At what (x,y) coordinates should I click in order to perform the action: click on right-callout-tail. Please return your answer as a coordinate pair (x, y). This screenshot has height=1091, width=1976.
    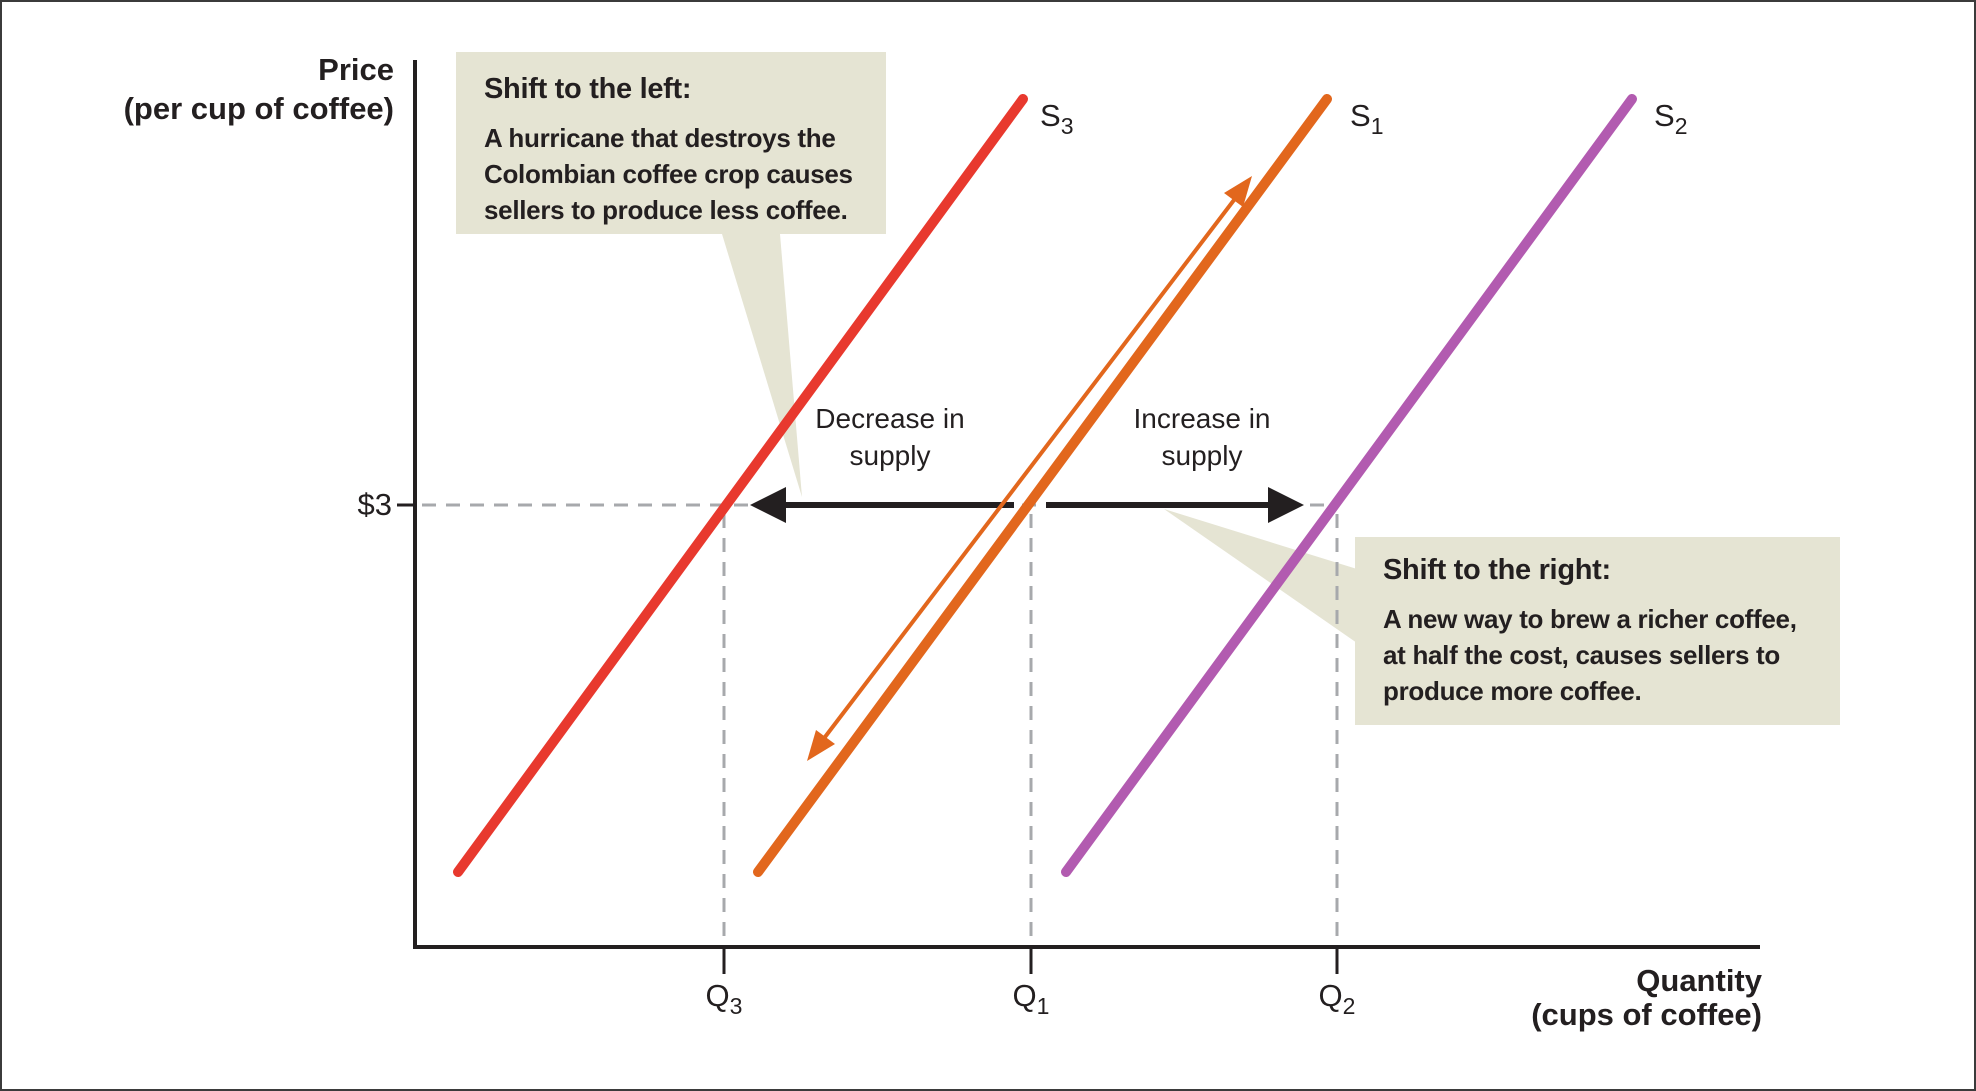
    Looking at the image, I should click on (1260, 576).